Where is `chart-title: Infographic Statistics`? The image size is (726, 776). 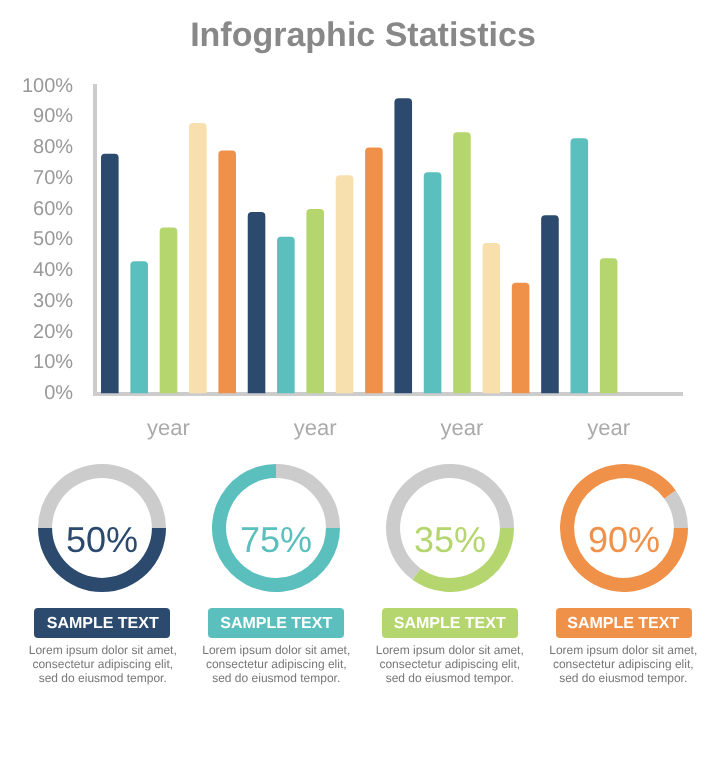 chart-title: Infographic Statistics is located at coordinates (363, 36).